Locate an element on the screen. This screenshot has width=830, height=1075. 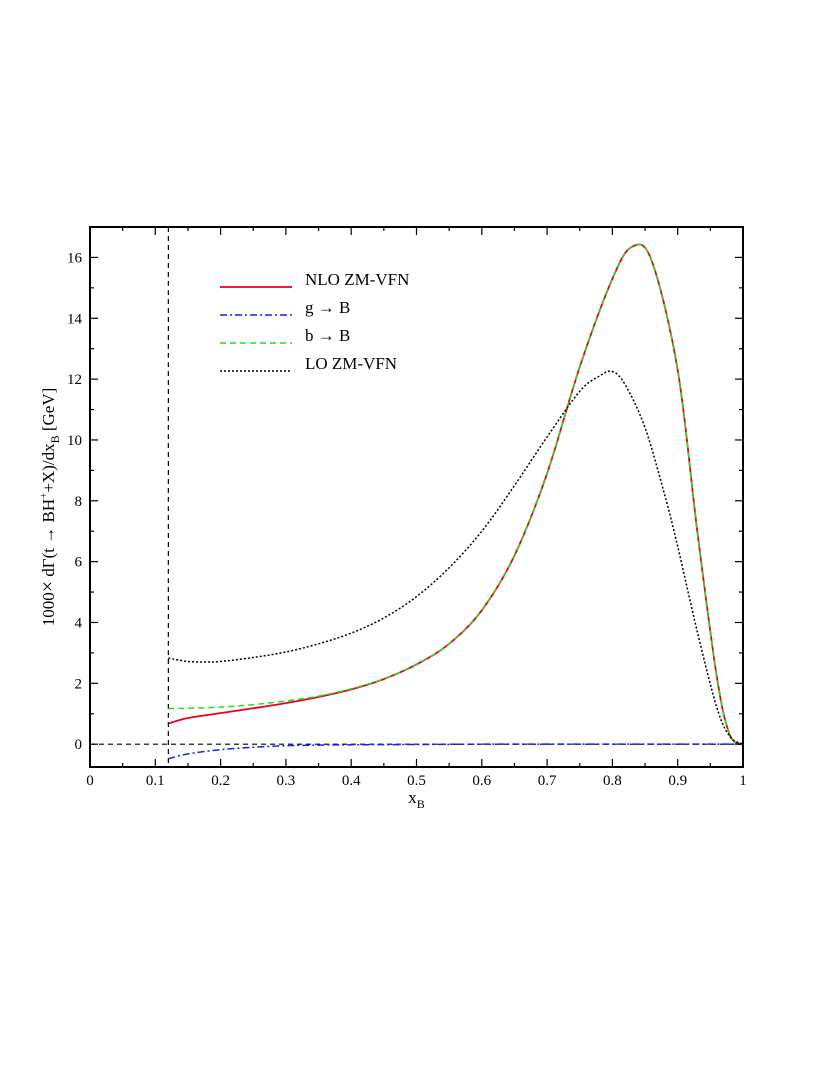
x-tick-label: 0.2 is located at coordinates (220, 781).